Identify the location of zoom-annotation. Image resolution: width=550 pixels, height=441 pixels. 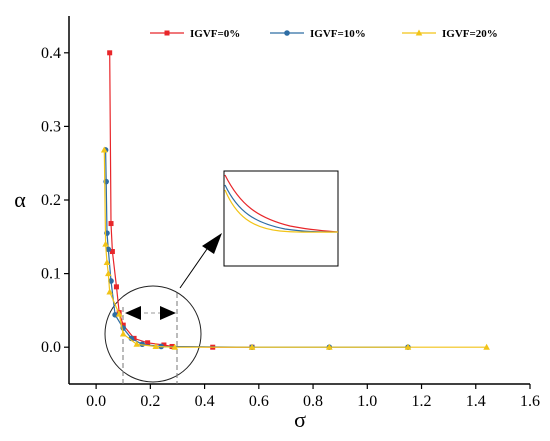
(163, 308).